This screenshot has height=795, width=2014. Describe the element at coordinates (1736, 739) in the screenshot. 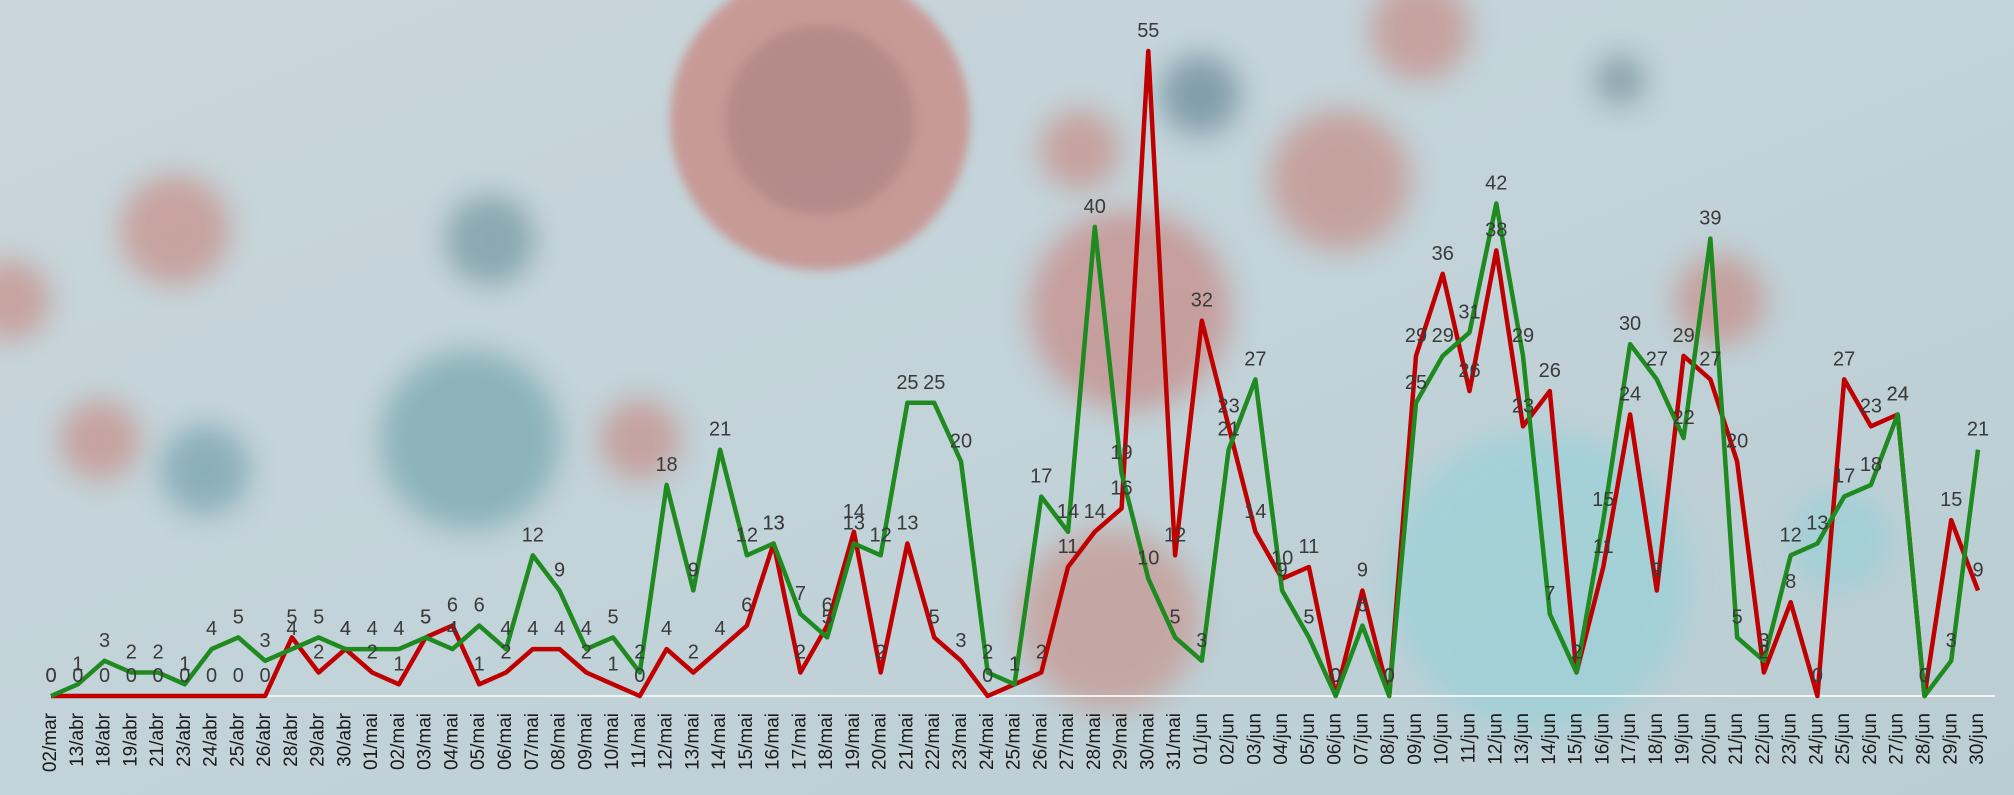

I see `x-tick-label: 21/jun` at that location.